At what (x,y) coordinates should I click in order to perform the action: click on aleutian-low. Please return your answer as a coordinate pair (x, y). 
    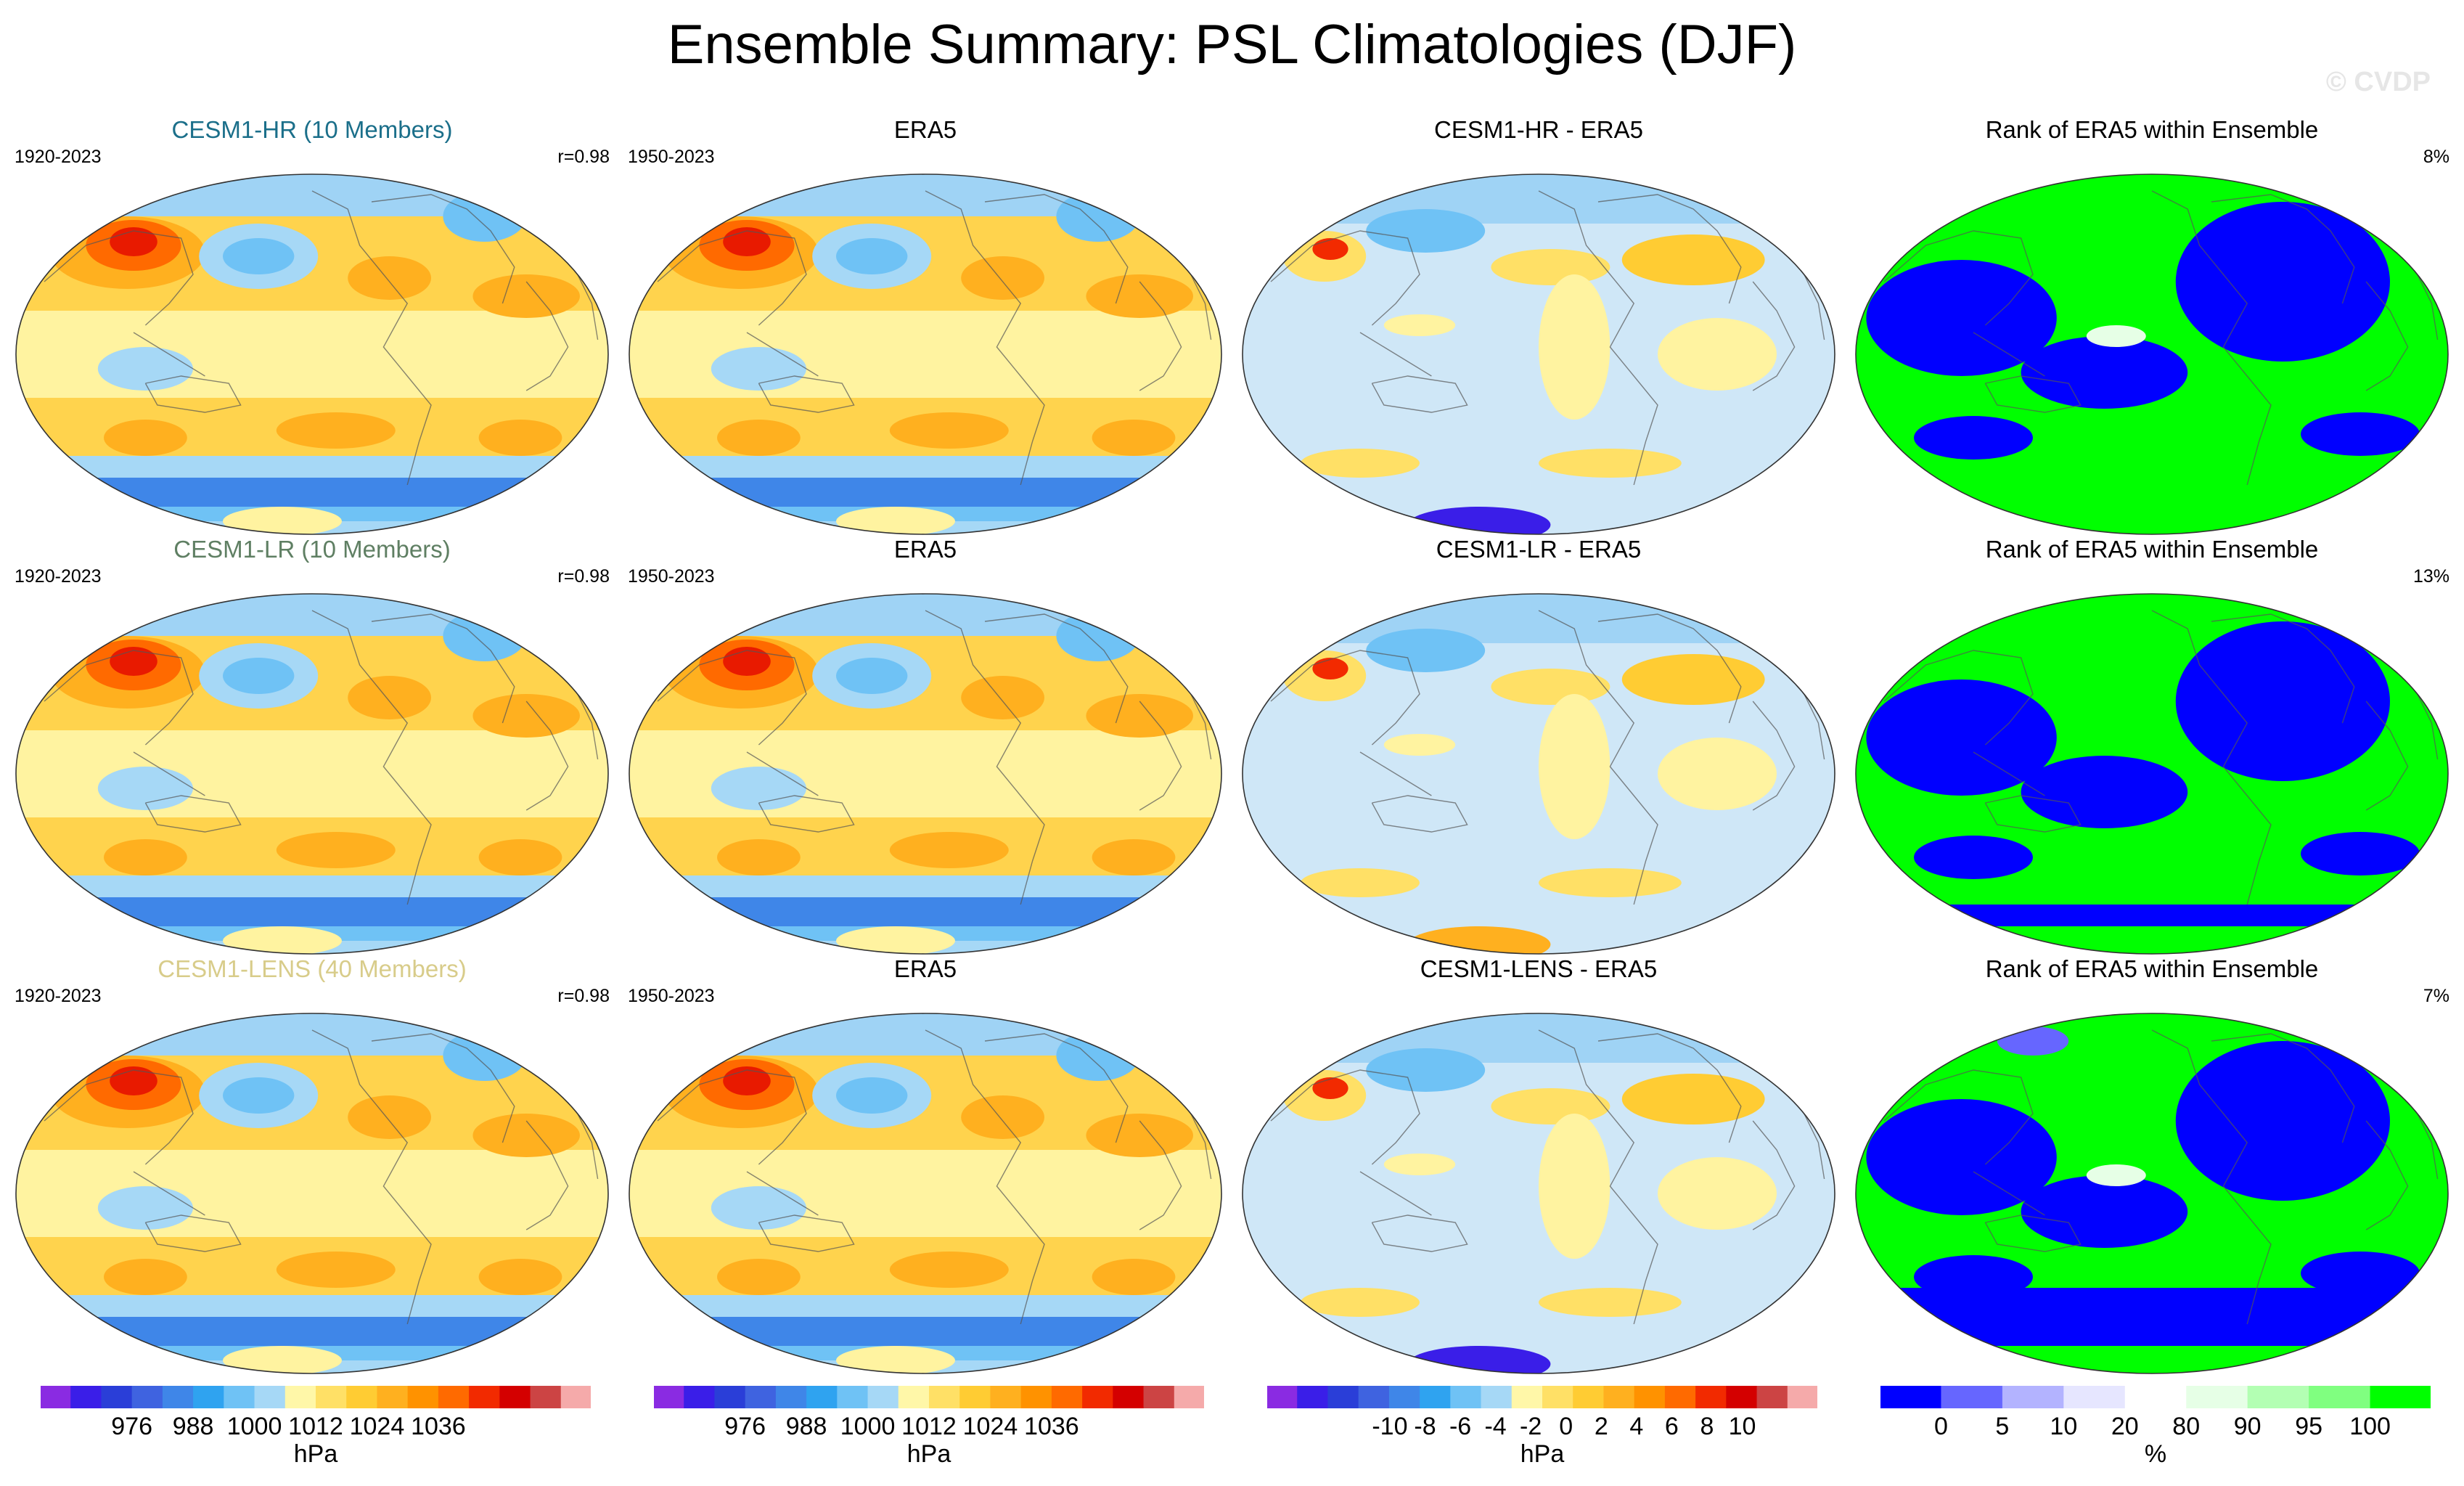
    Looking at the image, I should click on (259, 676).